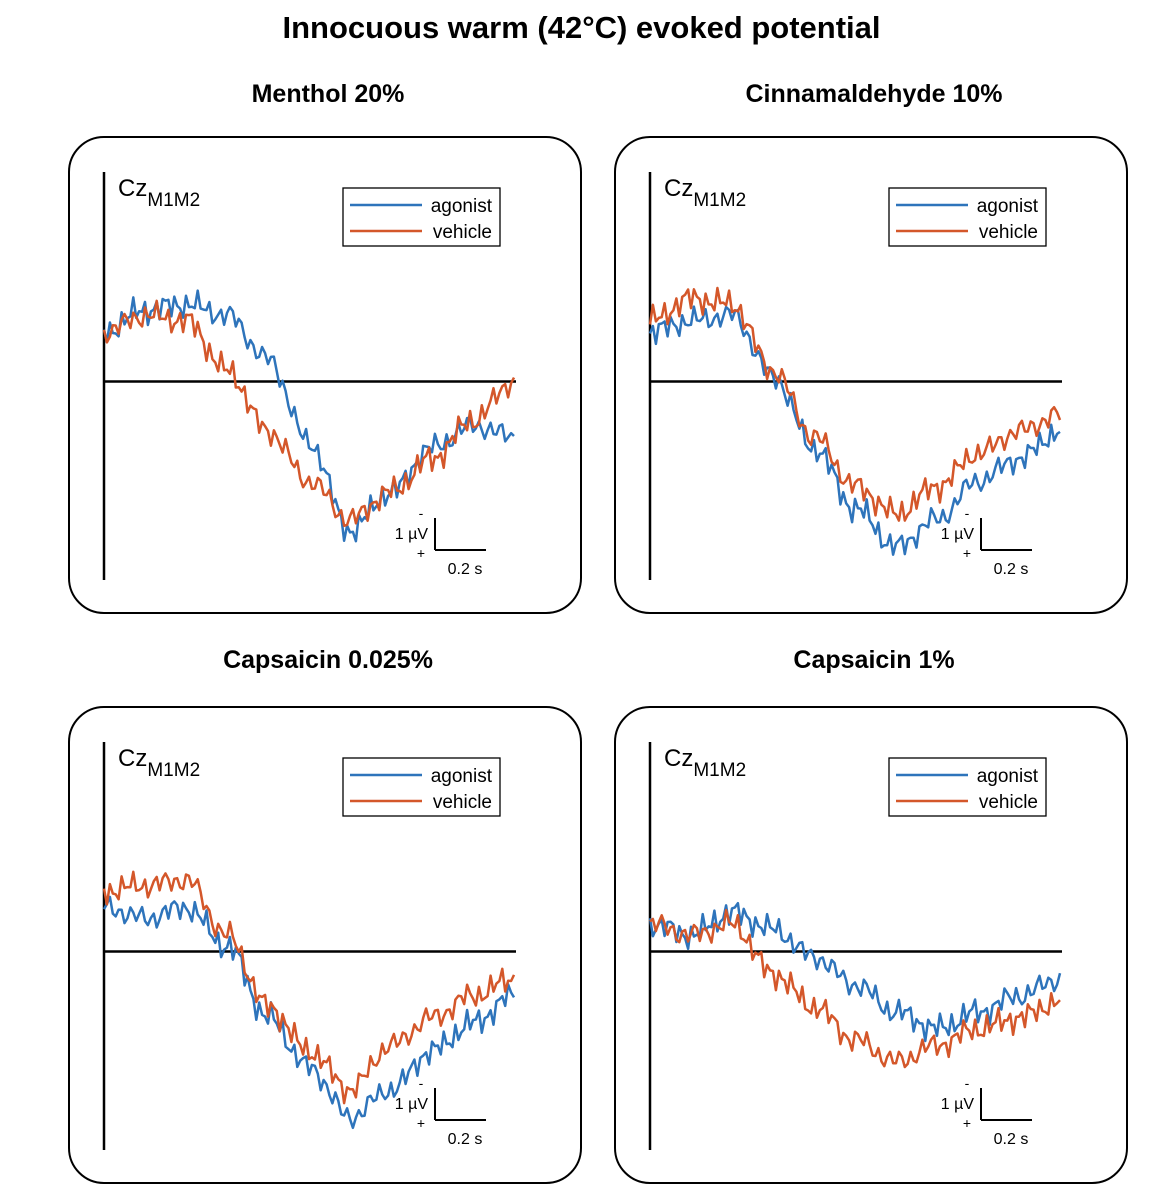 This screenshot has height=1200, width=1163. I want to click on chart-svg-1: CzM1M2 agonist vehicle 1 µV - +0.2 s, so click(309, 376).